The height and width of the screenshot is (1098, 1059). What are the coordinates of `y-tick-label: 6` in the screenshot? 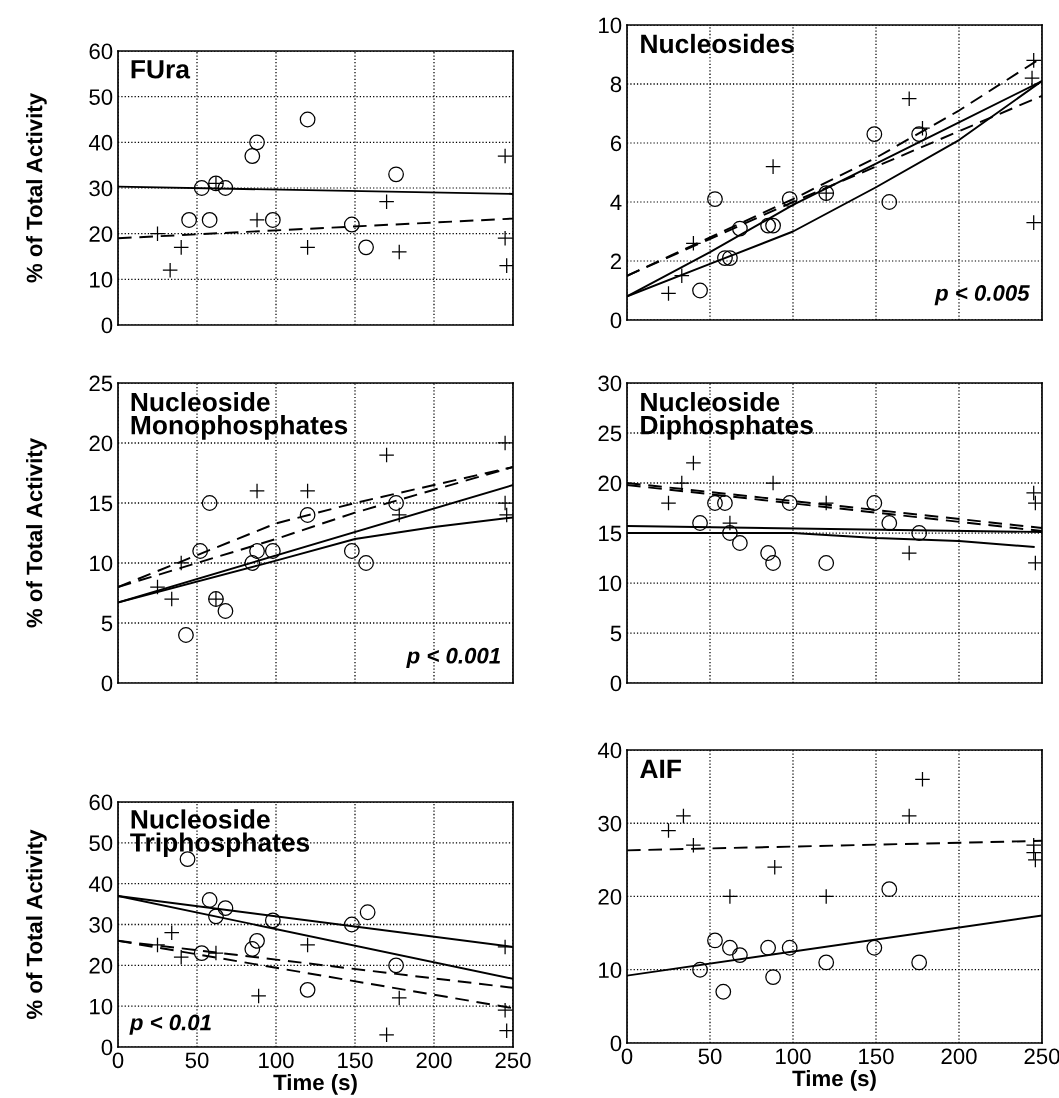 It's located at (616, 143).